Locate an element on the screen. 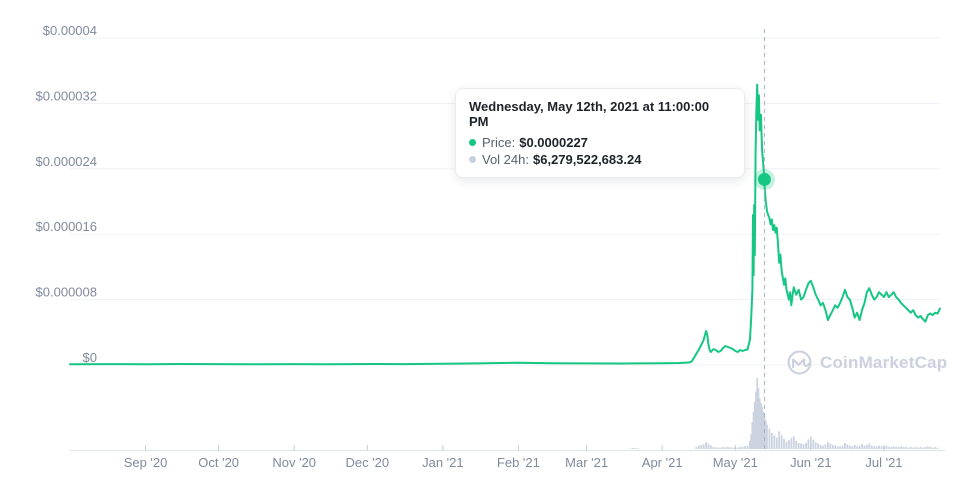 Image resolution: width=960 pixels, height=485 pixels. coinmarketcap-watermark: CoinMarketCap is located at coordinates (866, 362).